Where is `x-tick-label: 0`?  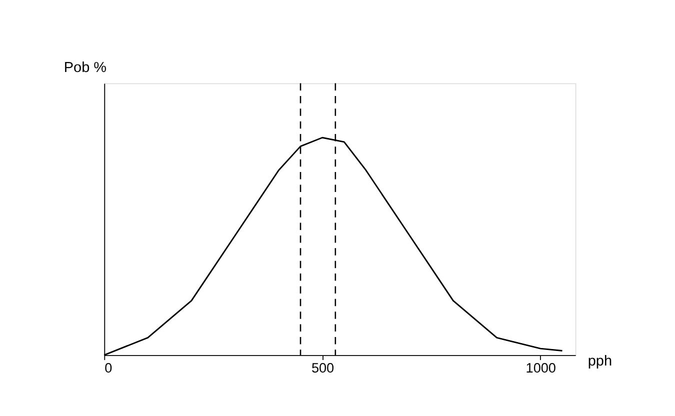
x-tick-label: 0 is located at coordinates (108, 368).